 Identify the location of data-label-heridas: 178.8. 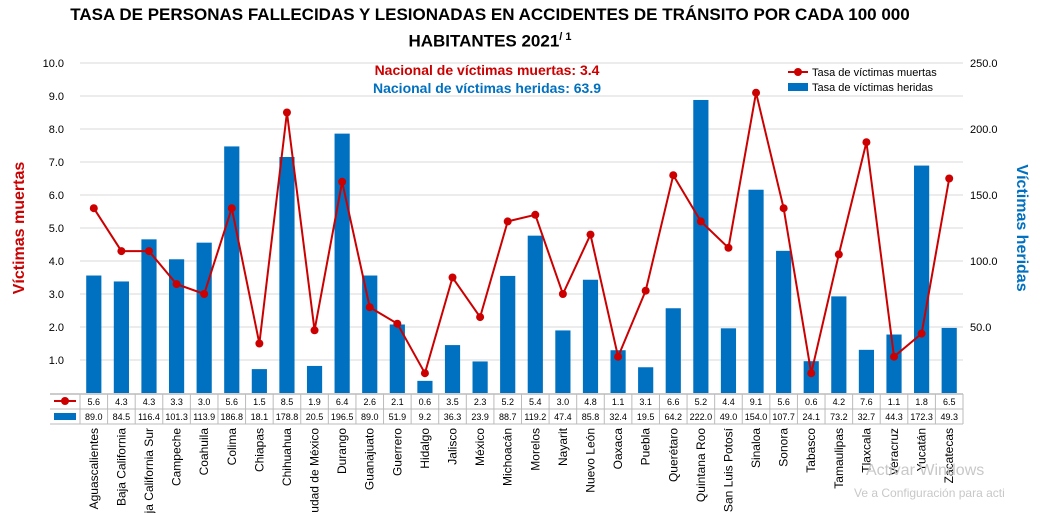
(287, 417).